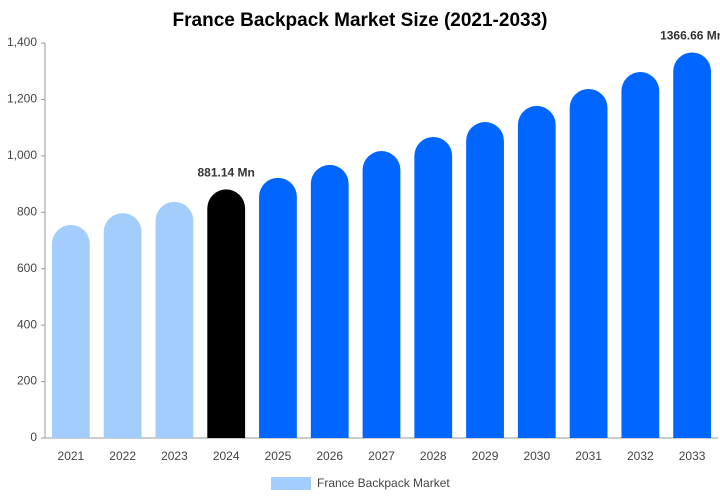 The image size is (720, 500). Describe the element at coordinates (27, 324) in the screenshot. I see `y-tick-label: 400` at that location.